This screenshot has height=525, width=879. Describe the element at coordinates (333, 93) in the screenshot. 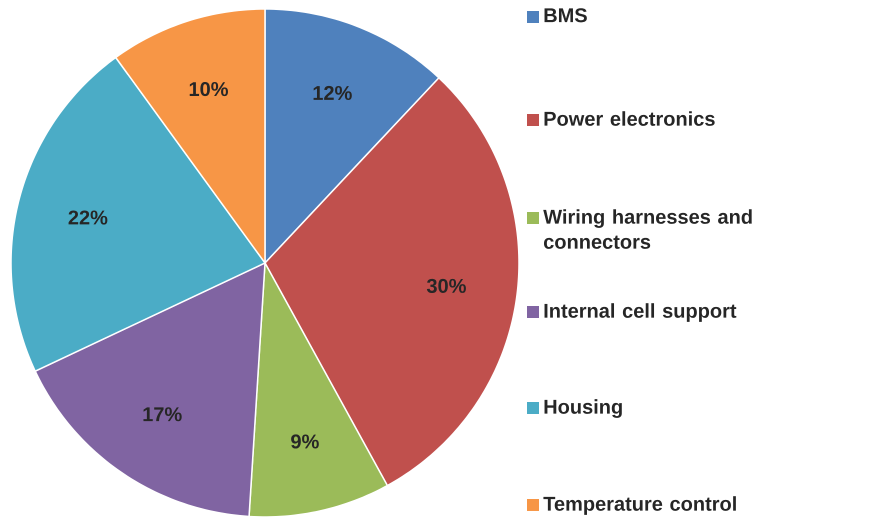

I see `data-label: 12%` at that location.